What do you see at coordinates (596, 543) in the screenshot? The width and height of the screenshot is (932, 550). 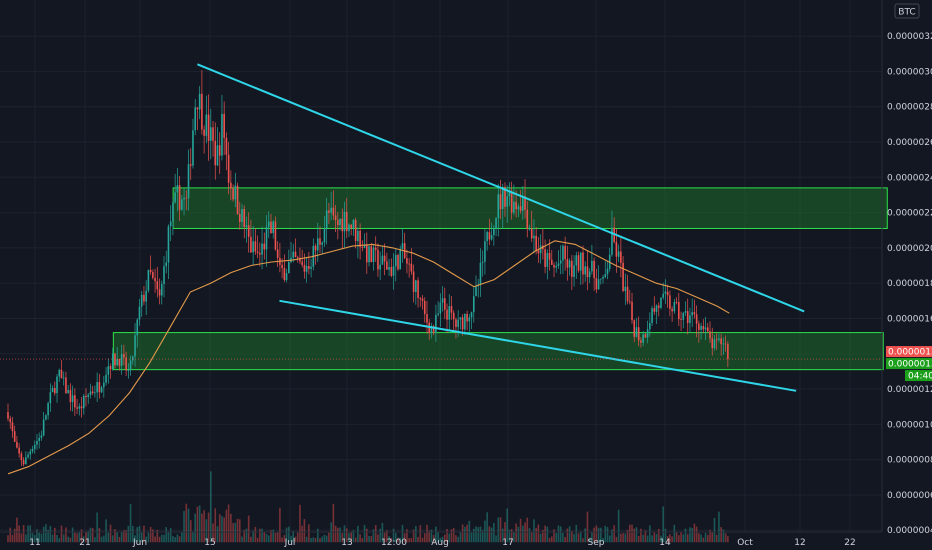 I see `x-tick-label: Sep` at bounding box center [596, 543].